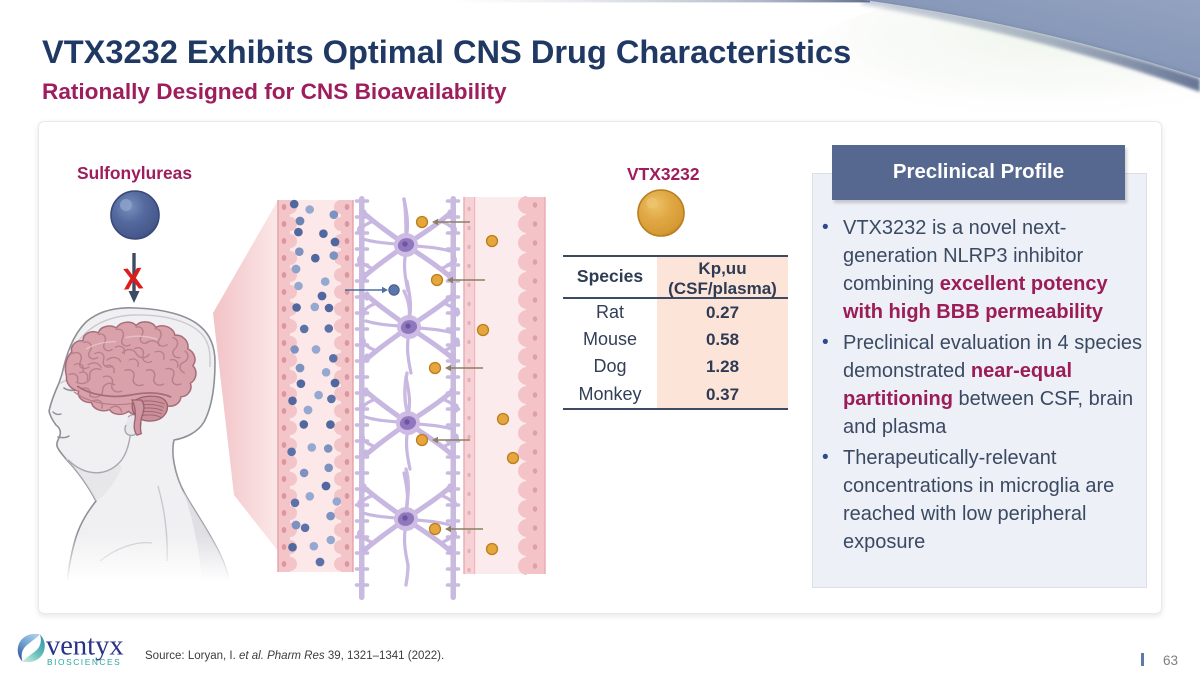 This screenshot has height=673, width=1200. What do you see at coordinates (85, 646) in the screenshot?
I see `svg-text: ventyx` at bounding box center [85, 646].